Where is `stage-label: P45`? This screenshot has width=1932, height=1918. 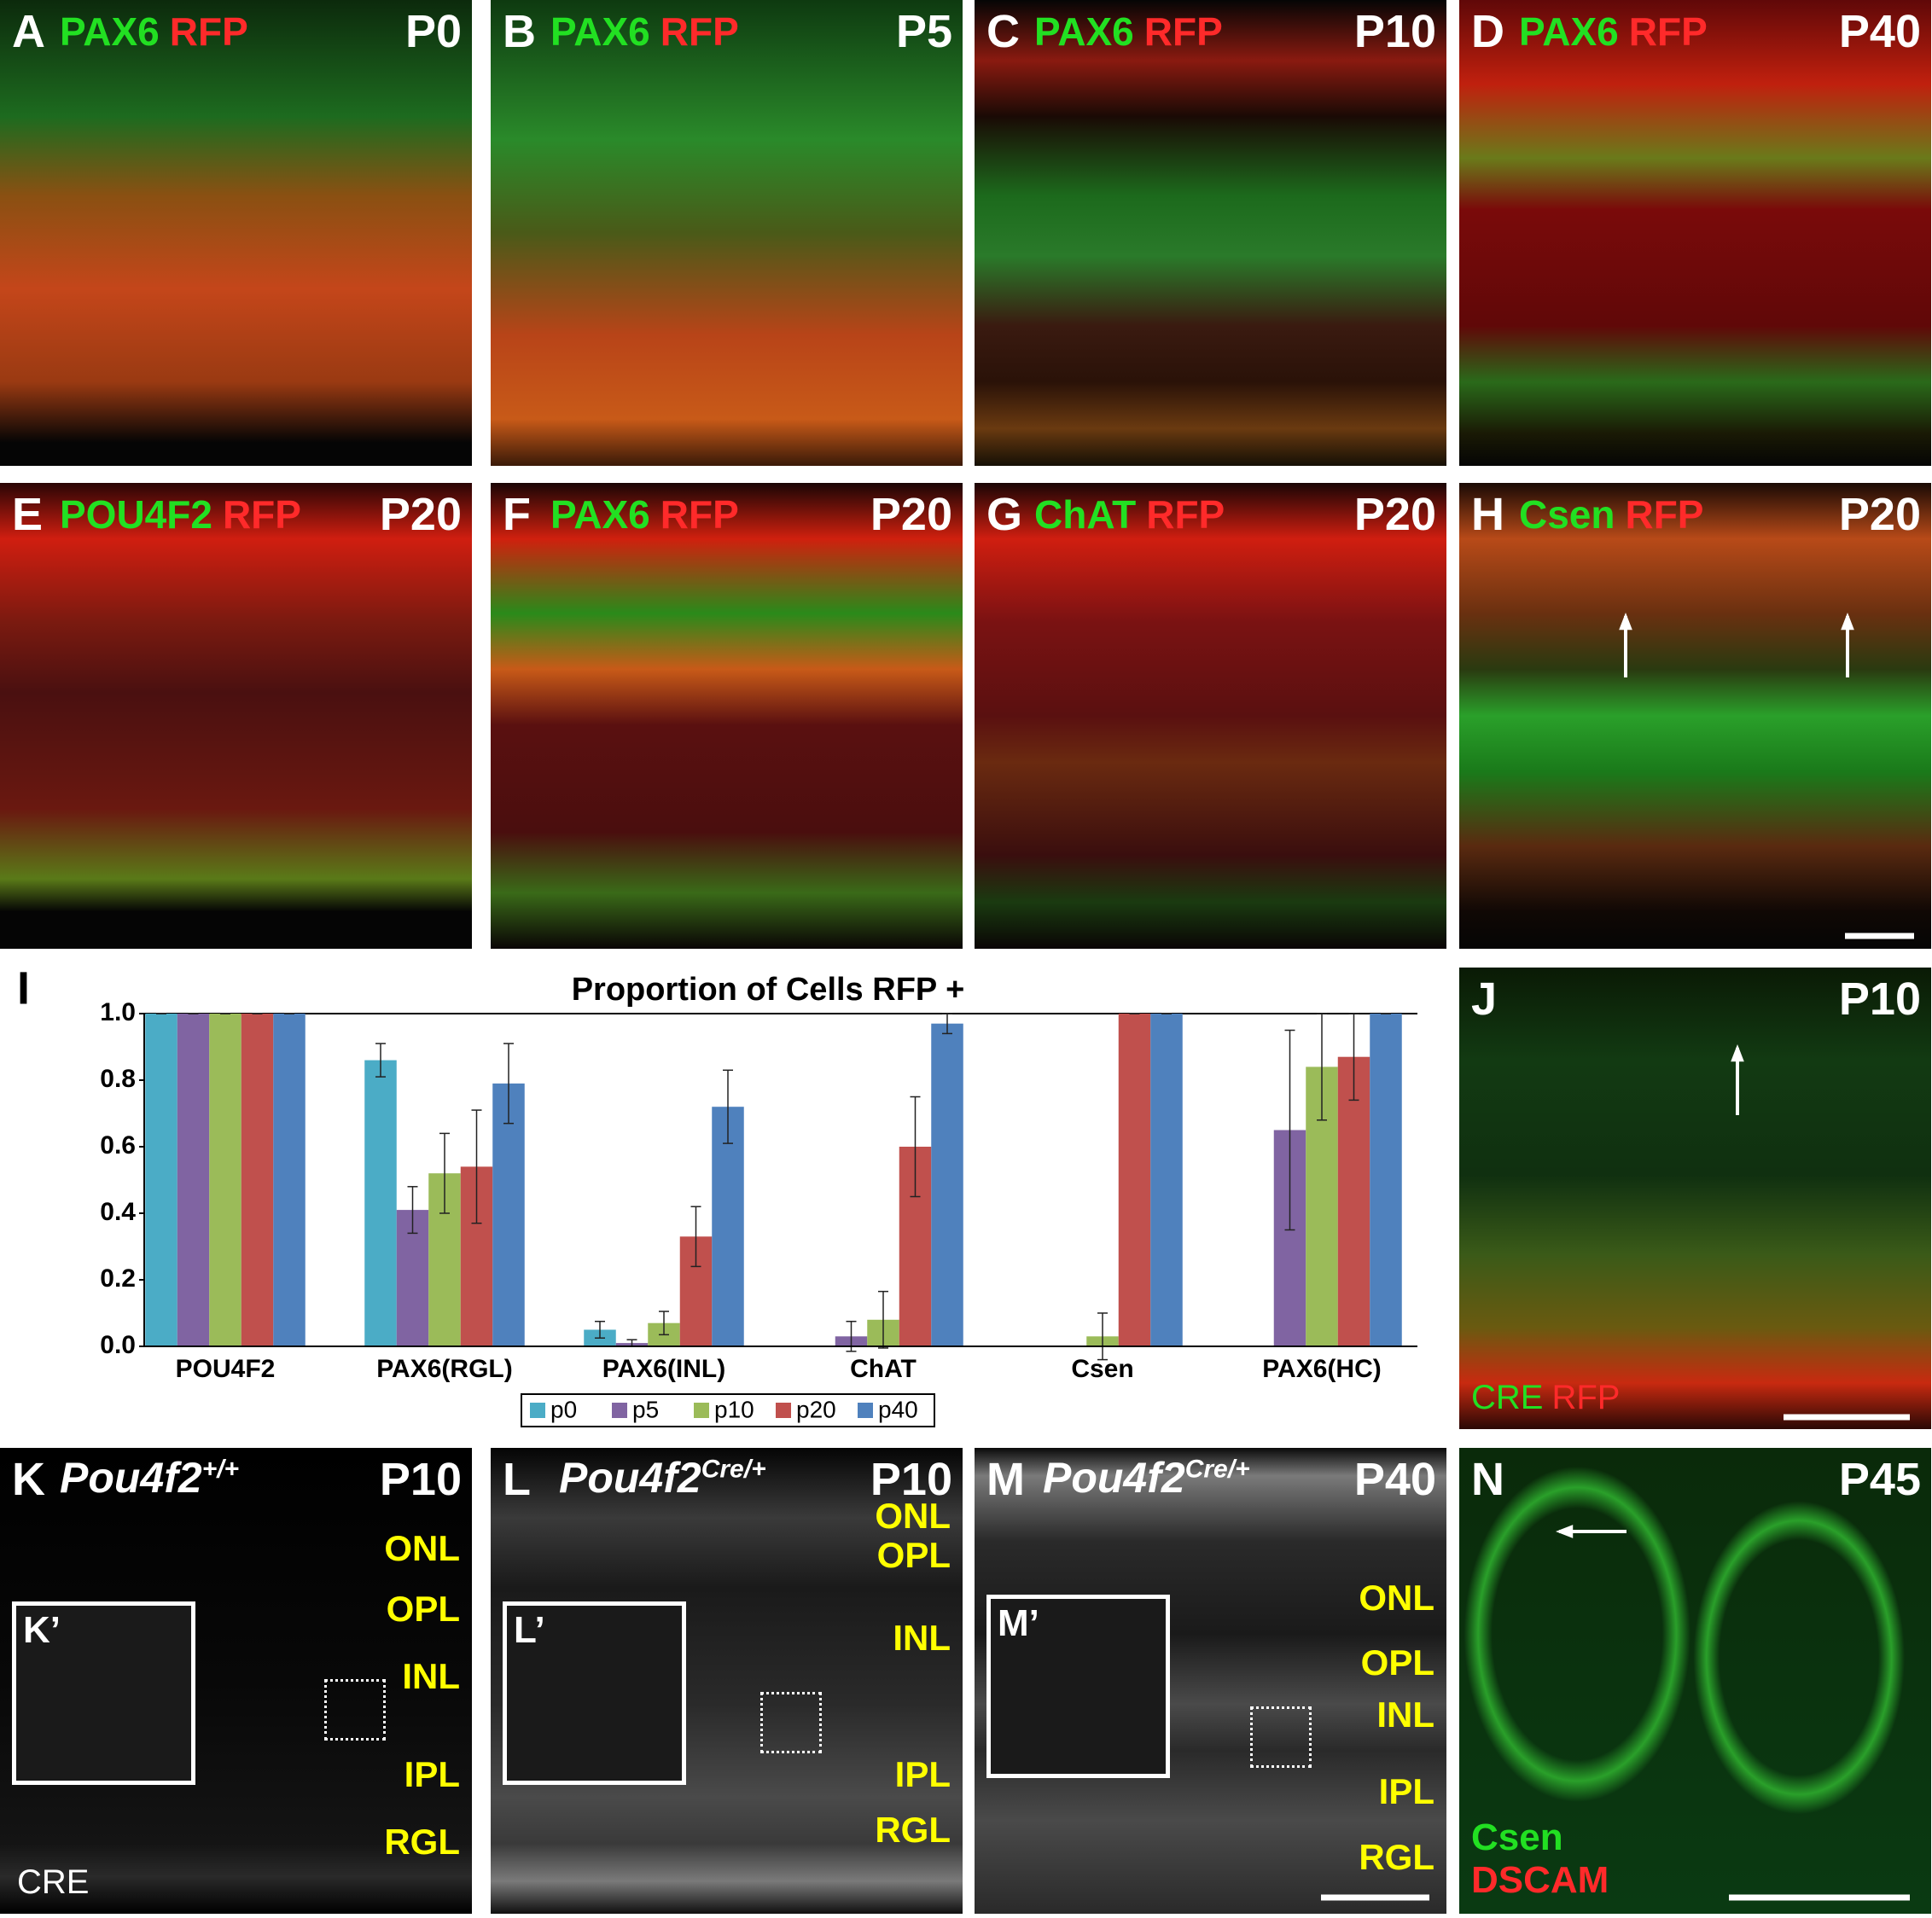
stage-label: P45 is located at coordinates (1880, 1479).